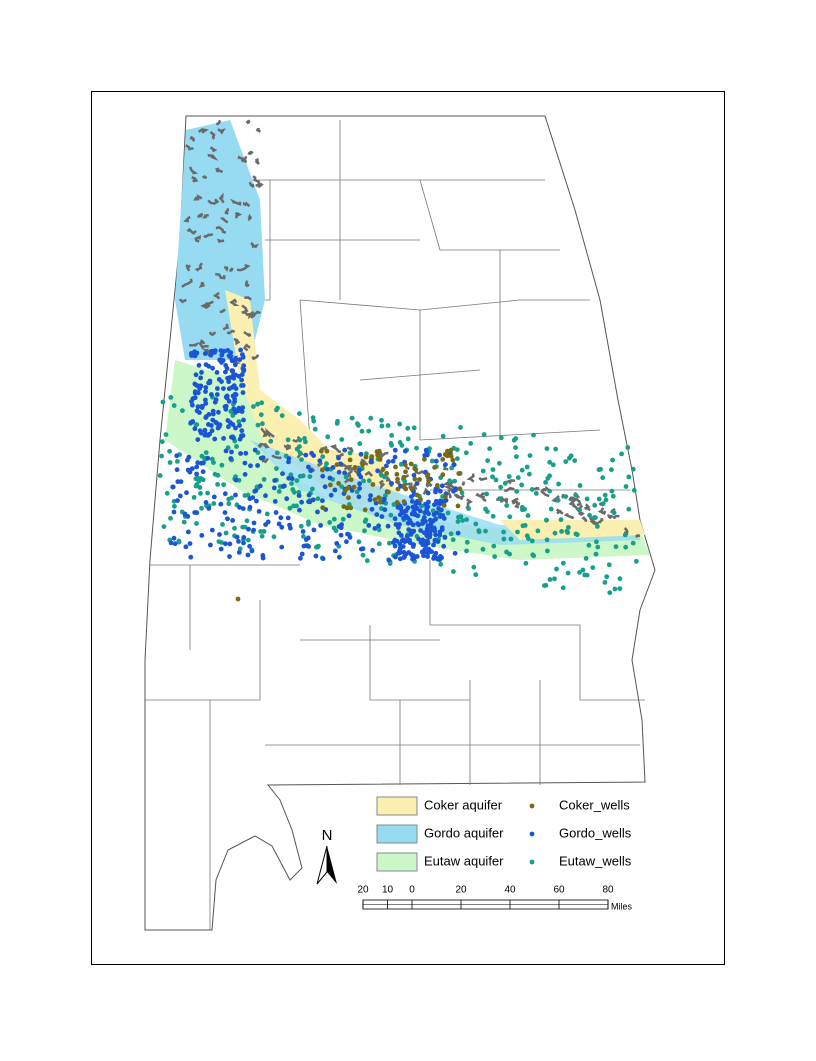 The width and height of the screenshot is (816, 1061). What do you see at coordinates (407, 460) in the screenshot?
I see `eutaw-area` at bounding box center [407, 460].